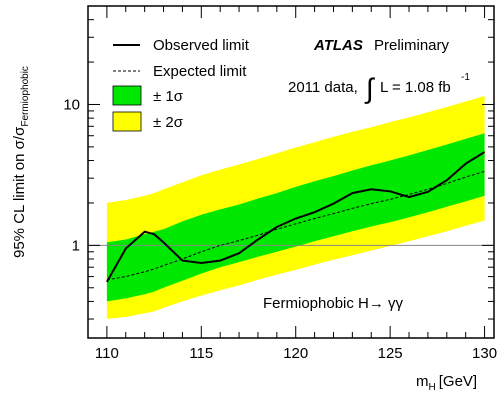 Image resolution: width=504 pixels, height=394 pixels. I want to click on experiment-label: ATLAS, so click(338, 45).